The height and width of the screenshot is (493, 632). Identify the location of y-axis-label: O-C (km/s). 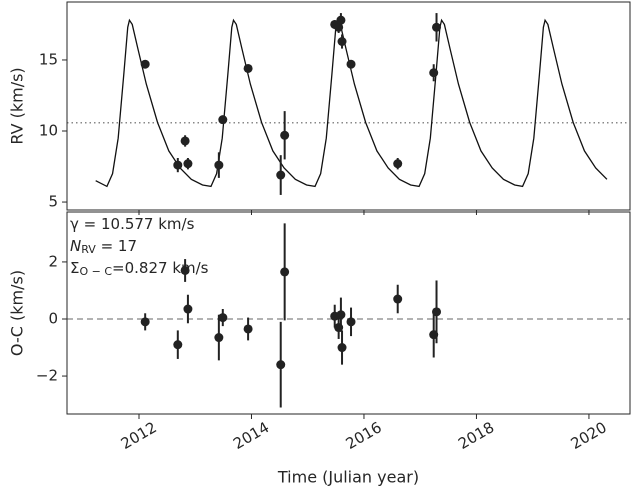
(17, 313).